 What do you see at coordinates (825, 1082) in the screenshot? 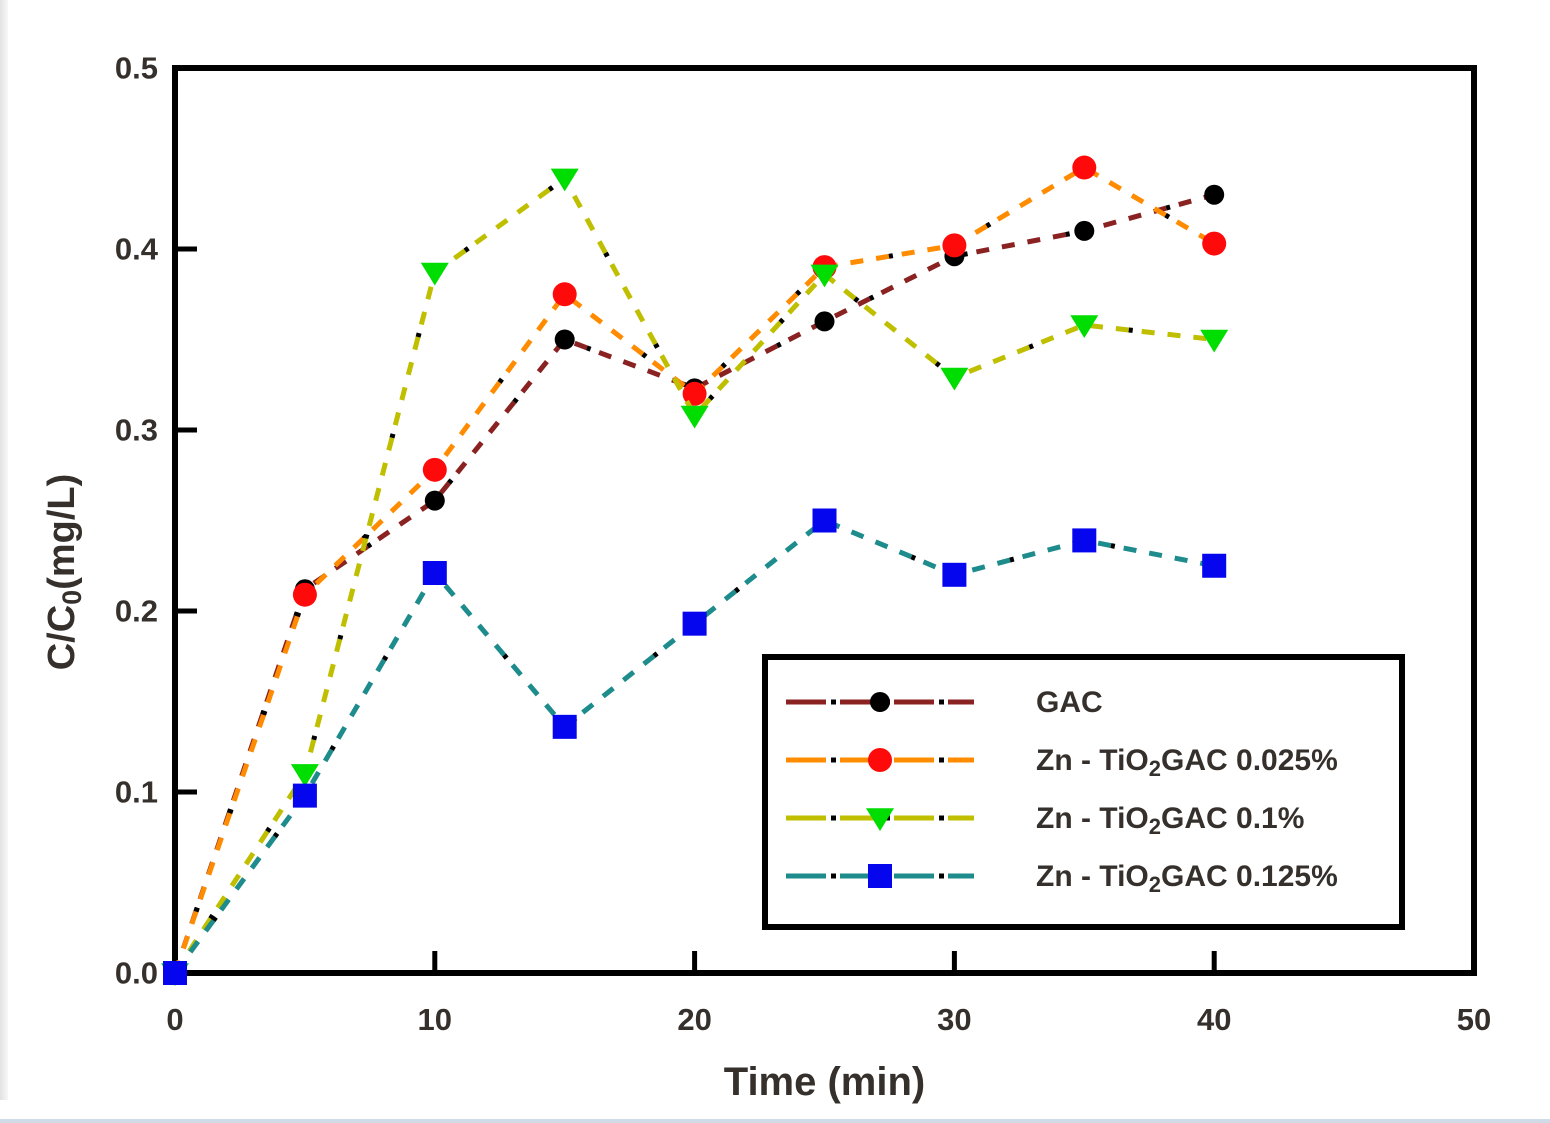
I see `x-axis-title: Time (min)` at bounding box center [825, 1082].